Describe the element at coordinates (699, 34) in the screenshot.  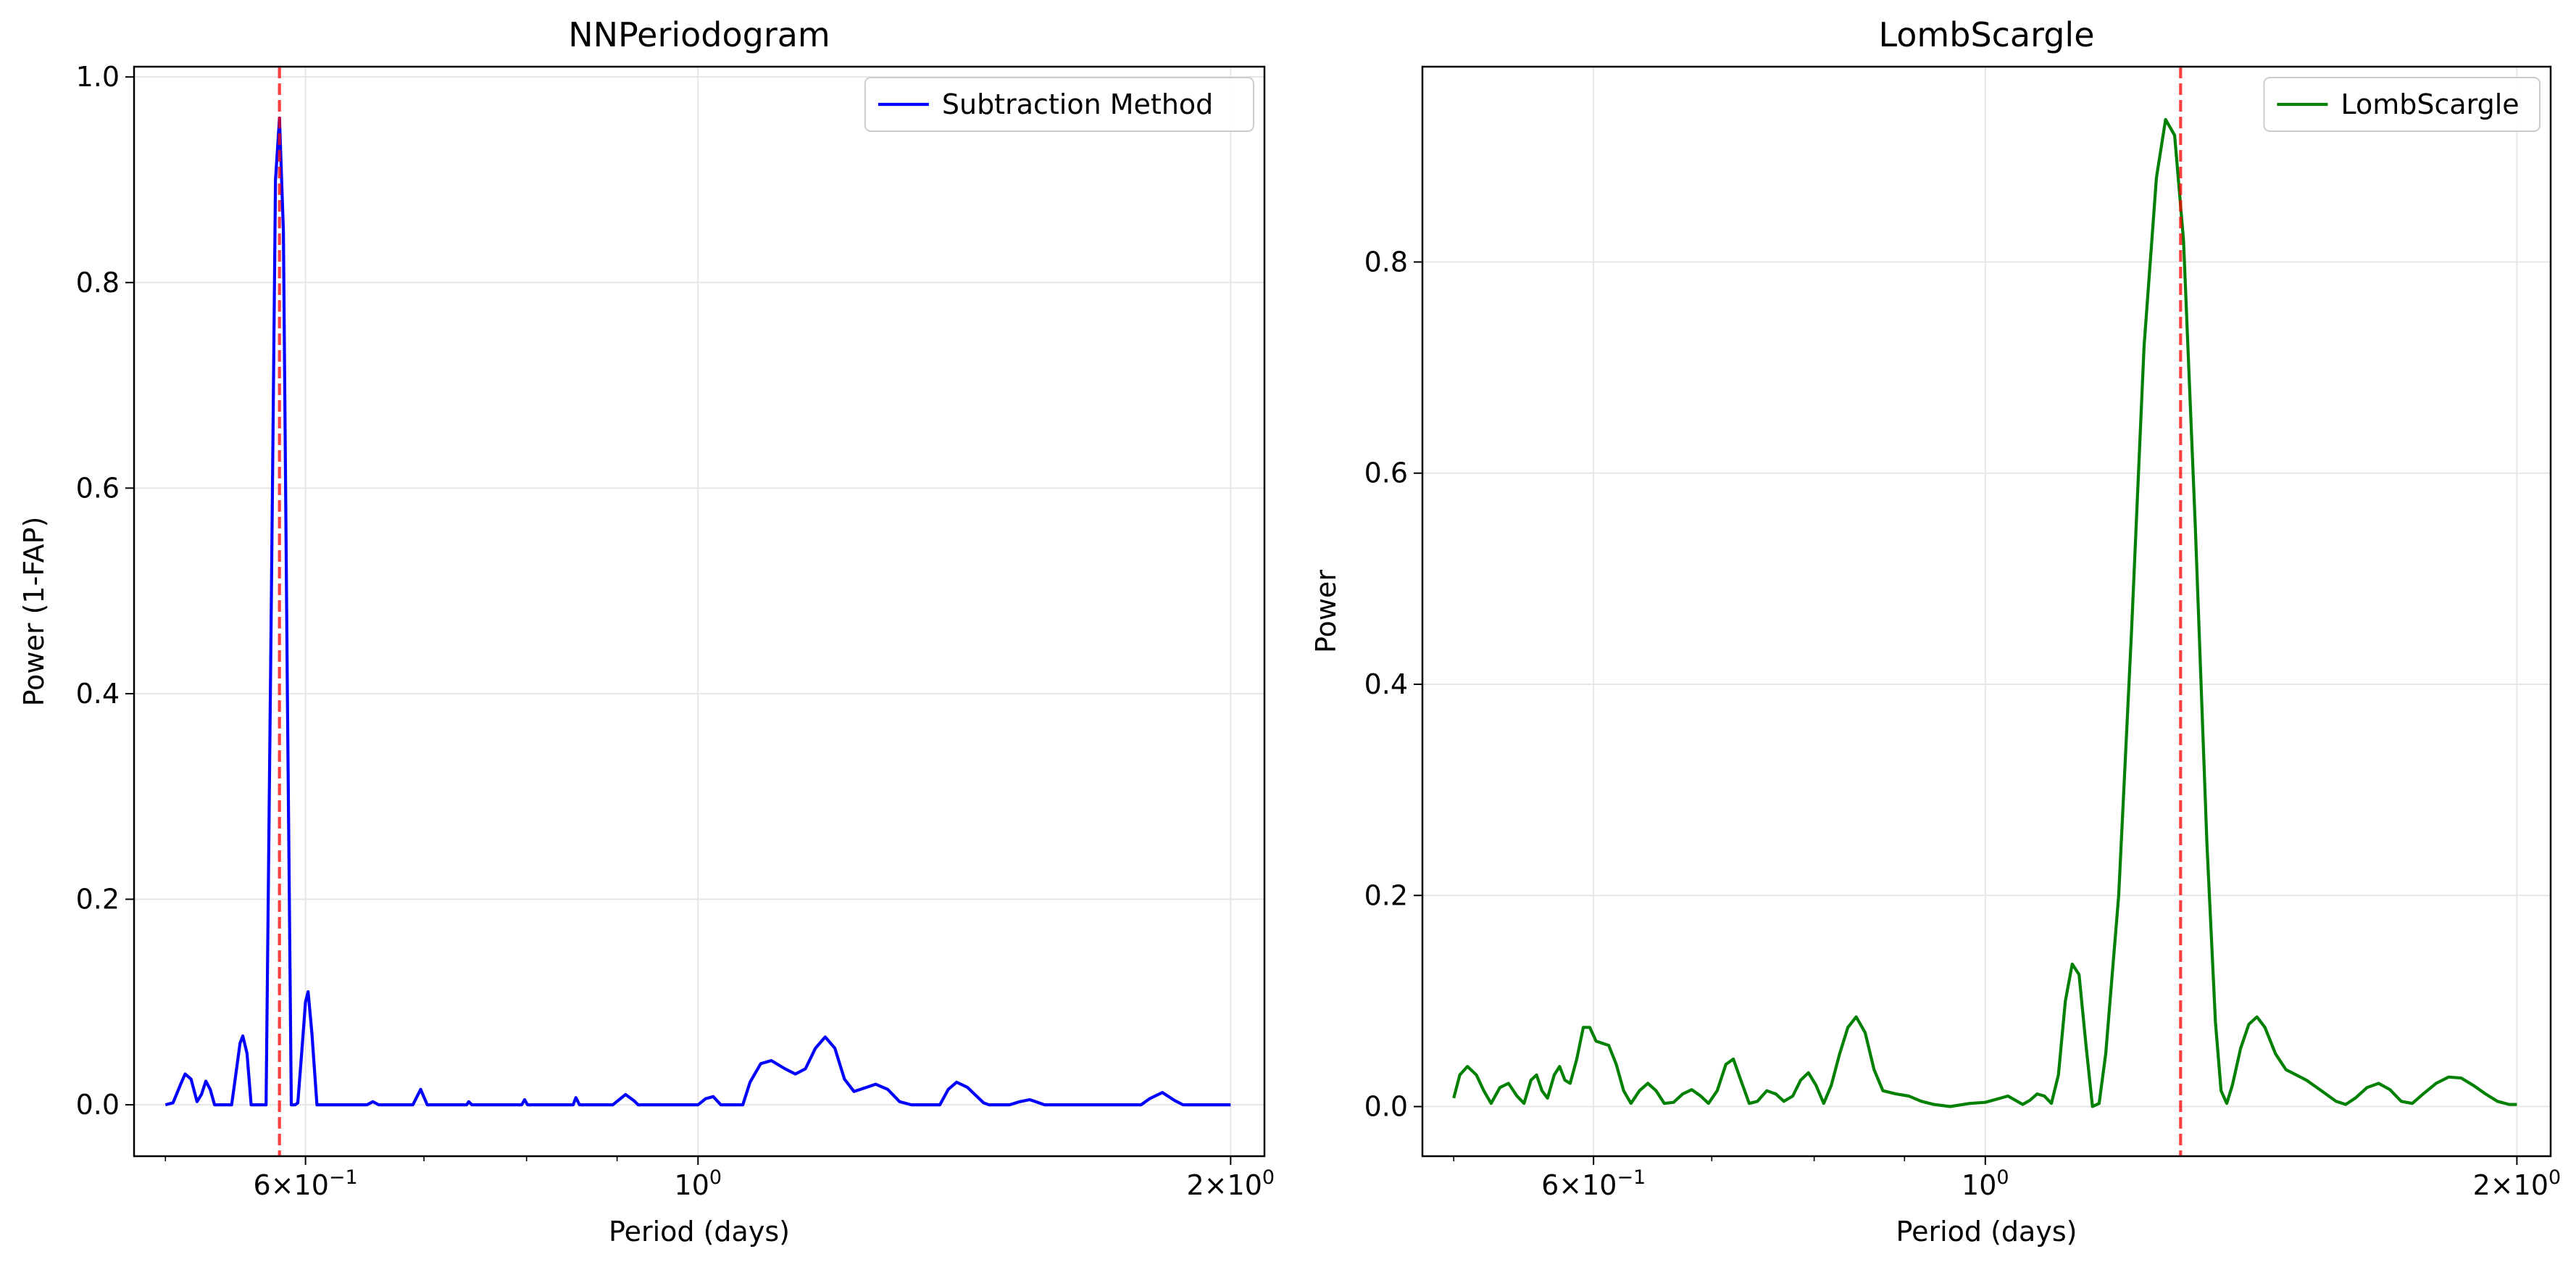
I see `nnperiodogram-title: NNPeriodogram` at that location.